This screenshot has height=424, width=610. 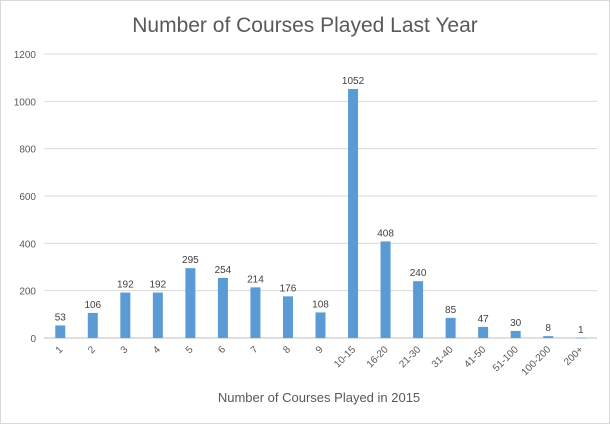 What do you see at coordinates (223, 270) in the screenshot?
I see `data-label: 254` at bounding box center [223, 270].